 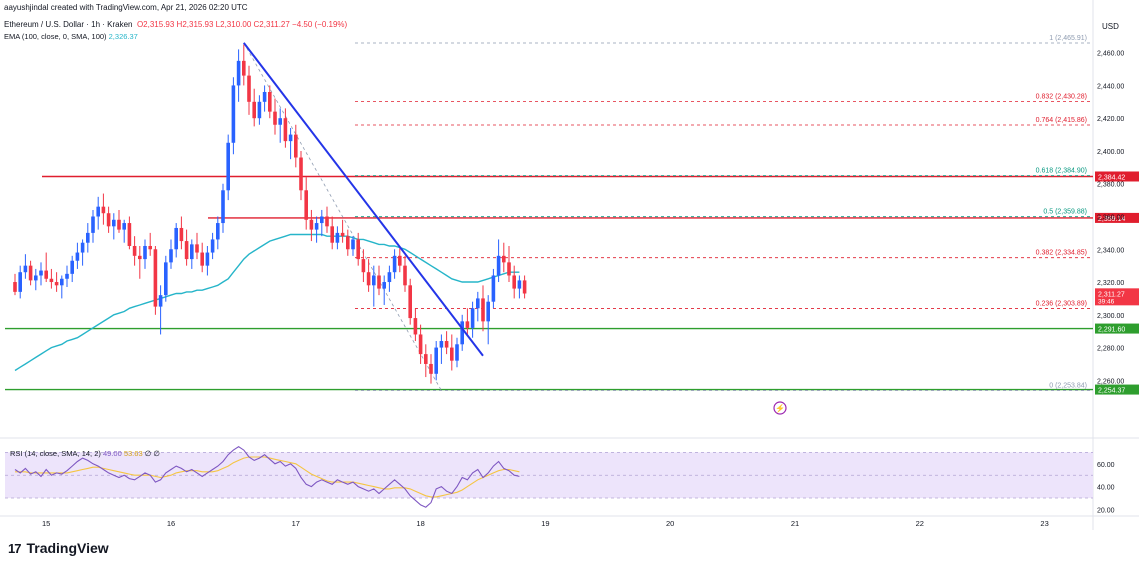 What do you see at coordinates (171, 523) in the screenshot?
I see `time-tick-label: 16` at bounding box center [171, 523].